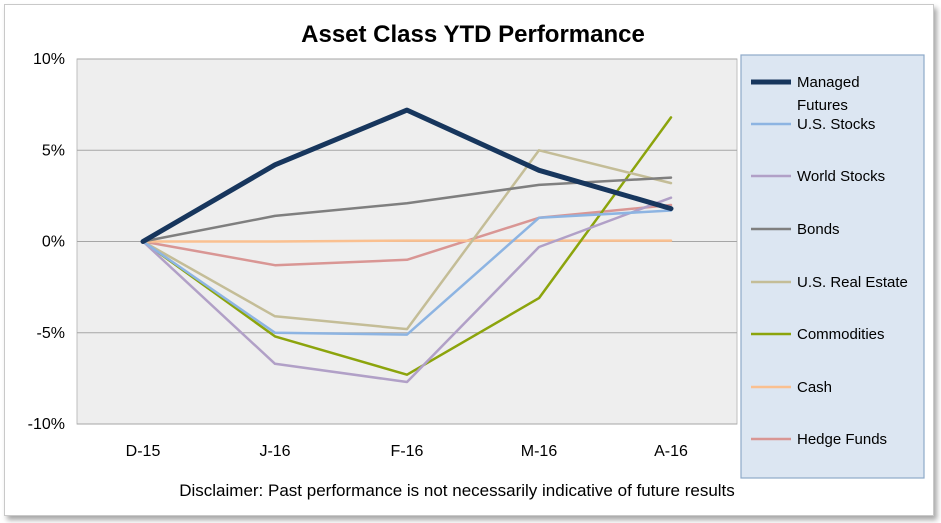 Image resolution: width=941 pixels, height=523 pixels. What do you see at coordinates (51, 333) in the screenshot?
I see `y-tick-label: -5%` at bounding box center [51, 333].